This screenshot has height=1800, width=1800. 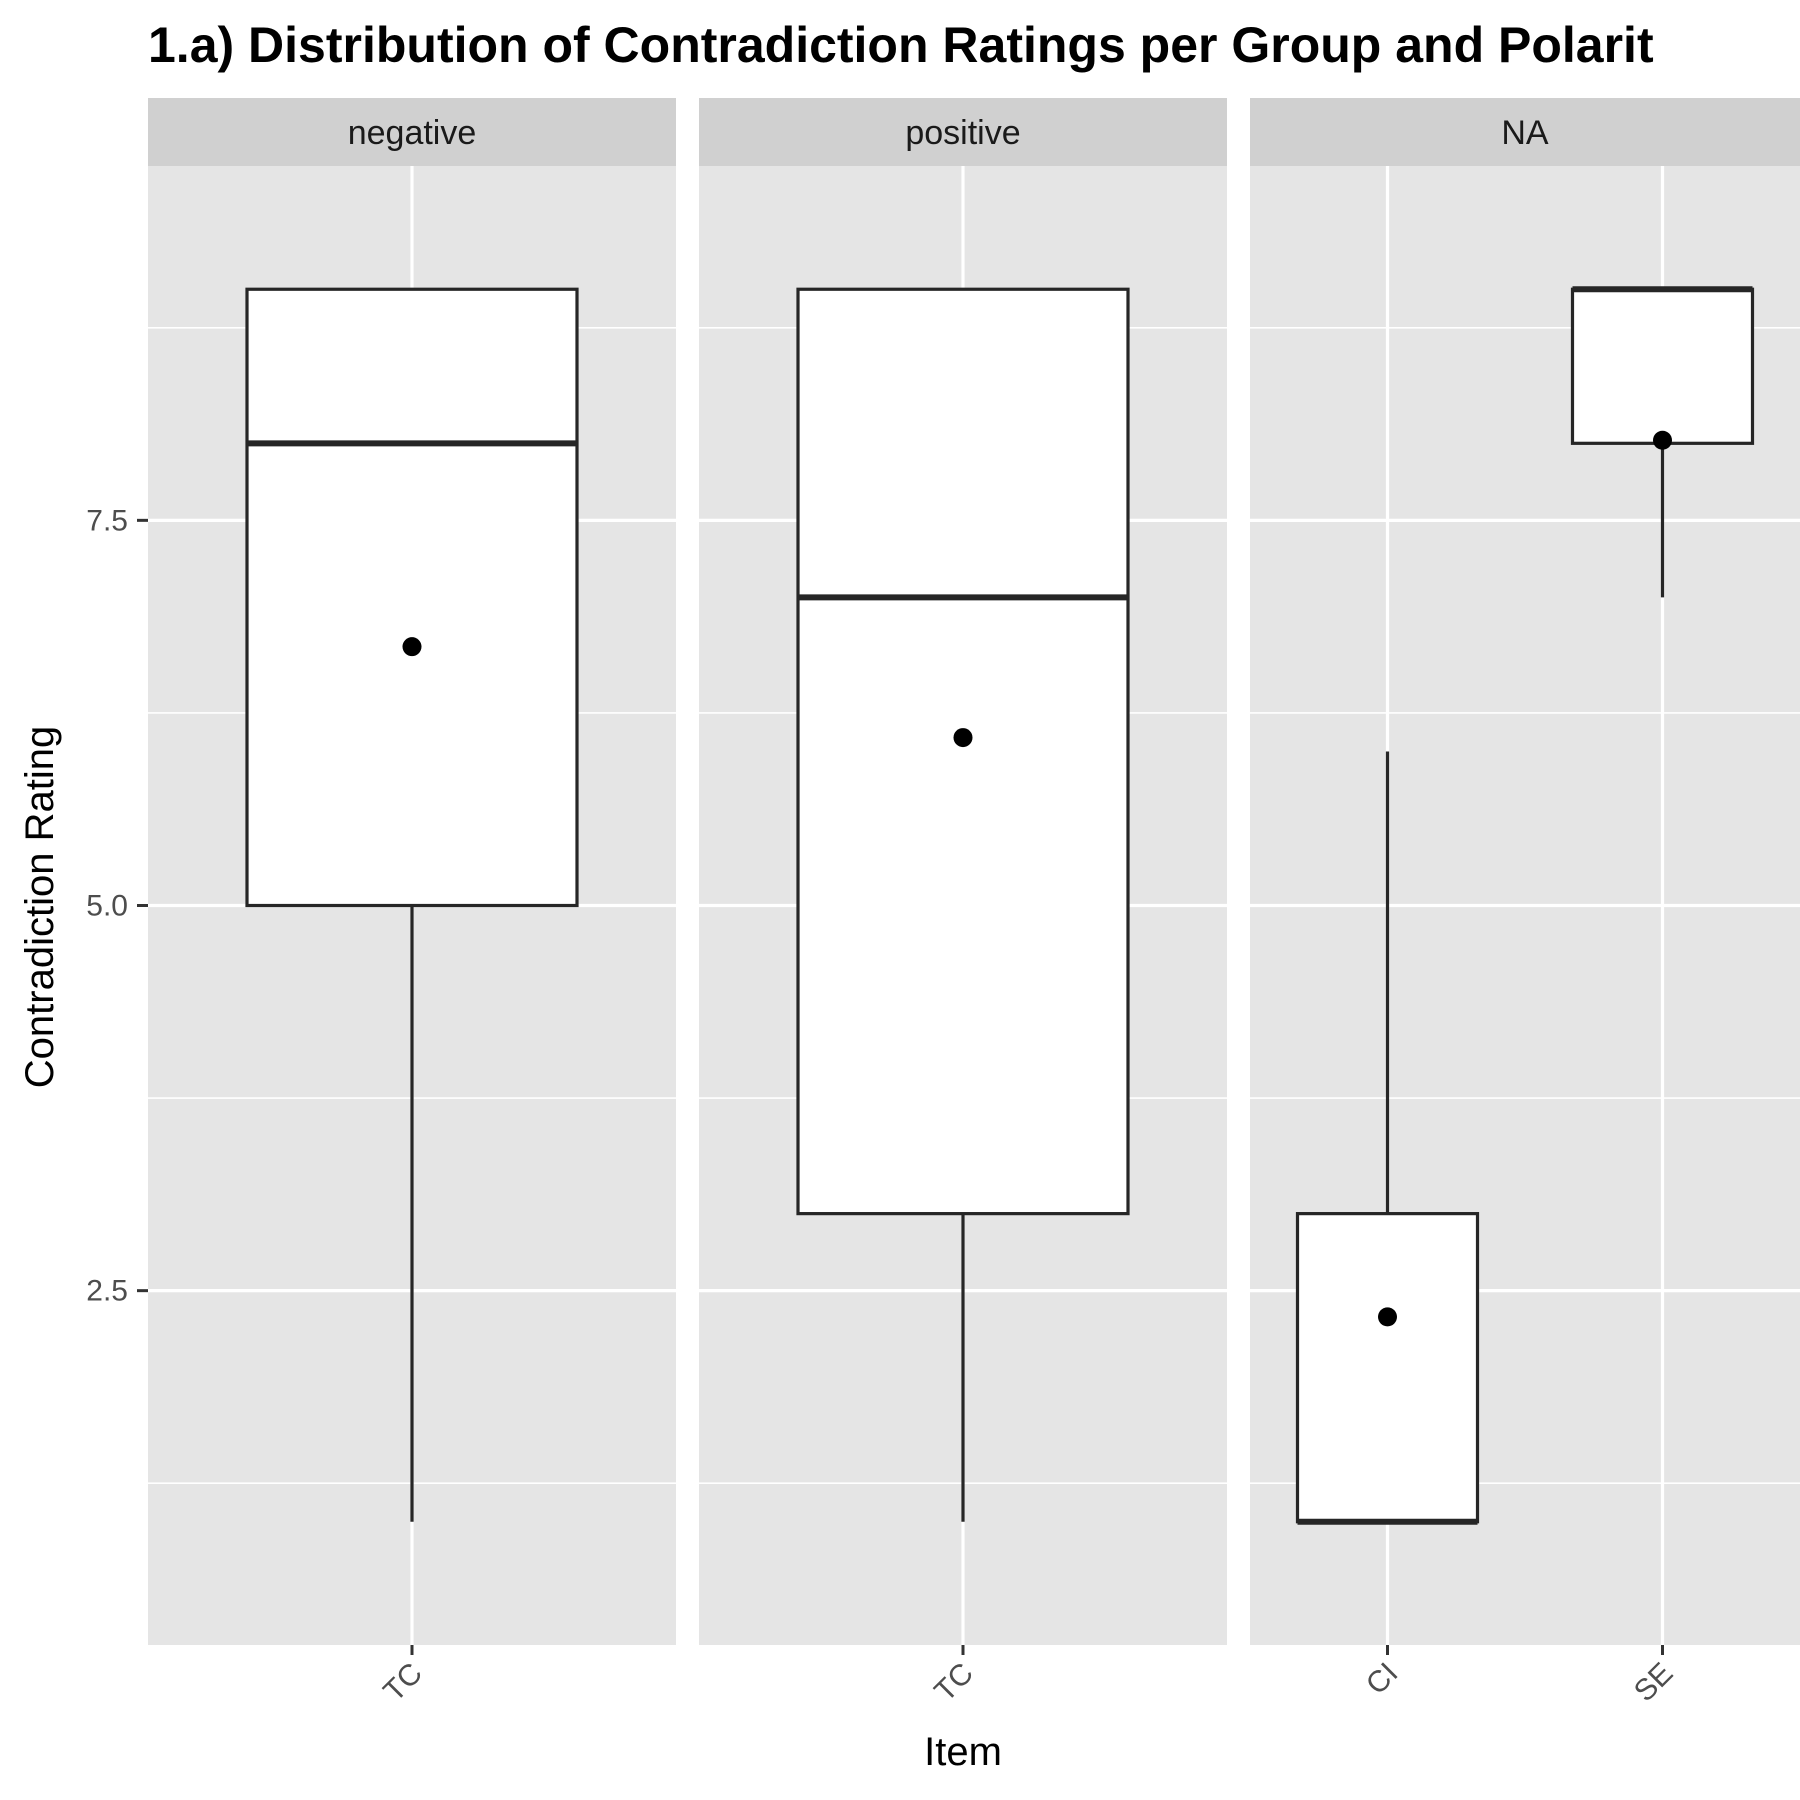 I want to click on boxplot-se, so click(x=1662, y=442).